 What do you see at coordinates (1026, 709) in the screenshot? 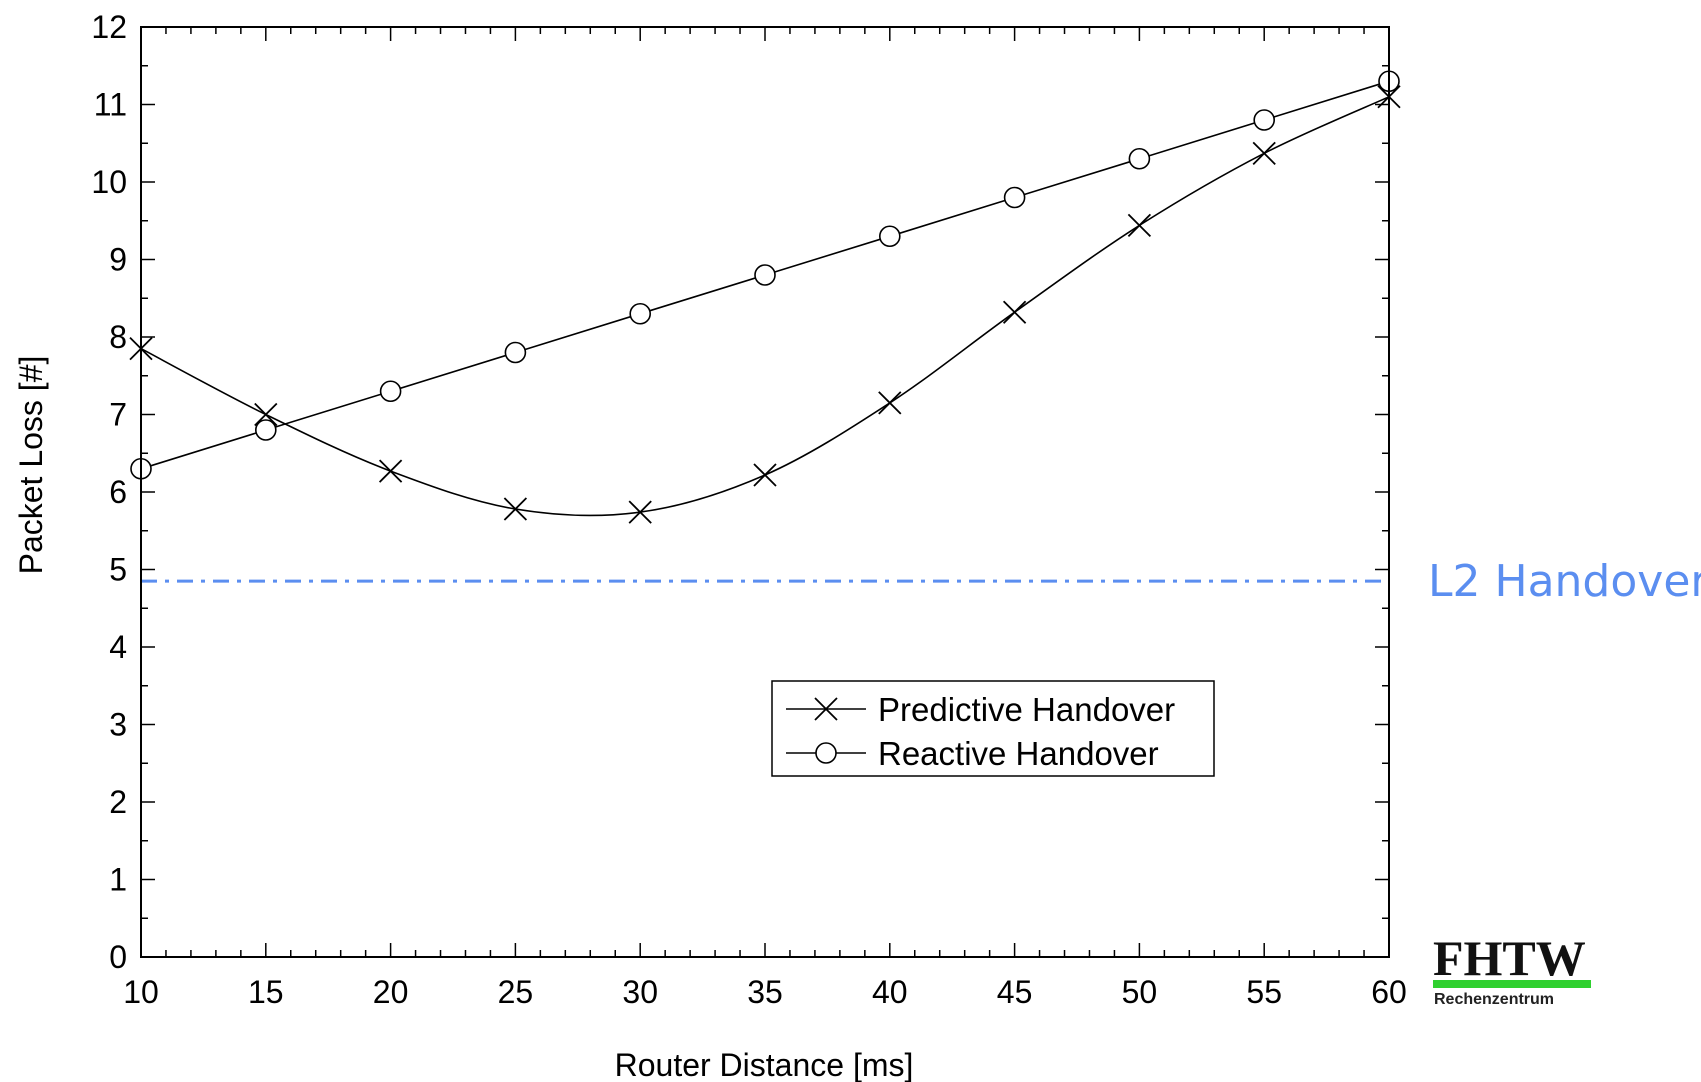
I see `legend-label-predictive: Predictive Handover` at bounding box center [1026, 709].